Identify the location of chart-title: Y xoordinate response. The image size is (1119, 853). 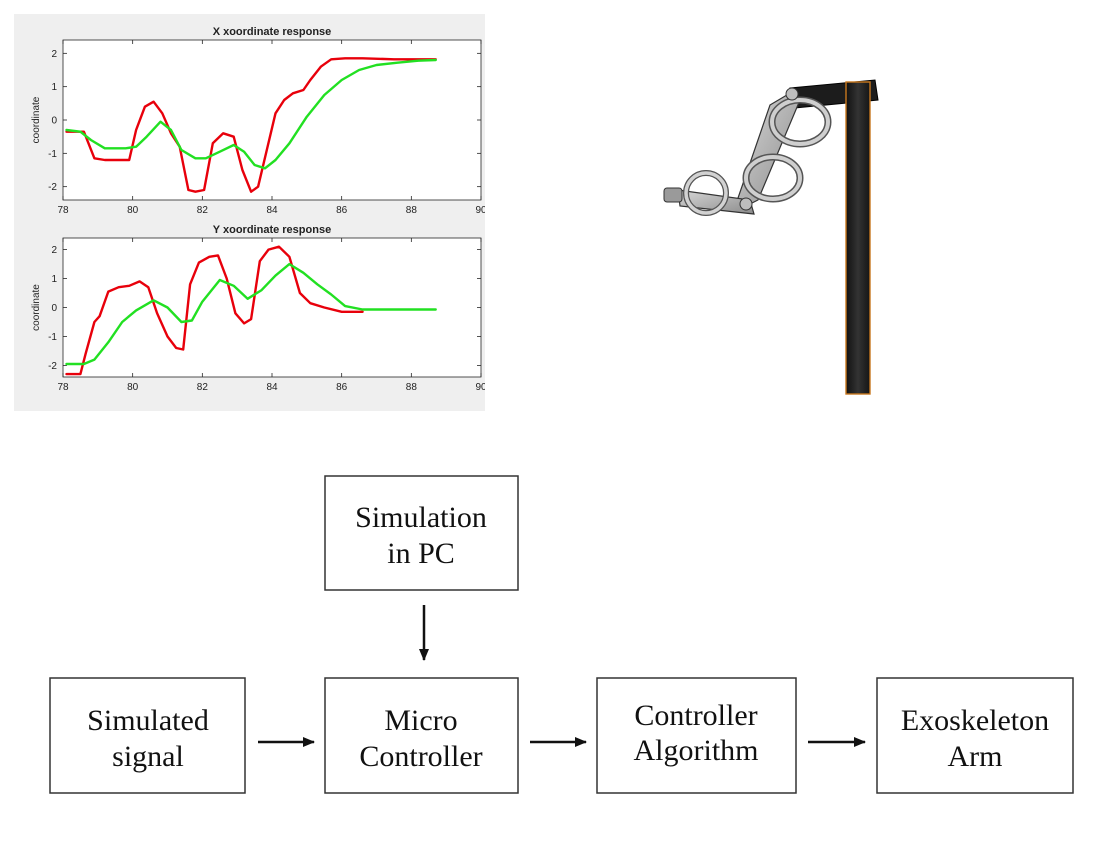
(272, 230).